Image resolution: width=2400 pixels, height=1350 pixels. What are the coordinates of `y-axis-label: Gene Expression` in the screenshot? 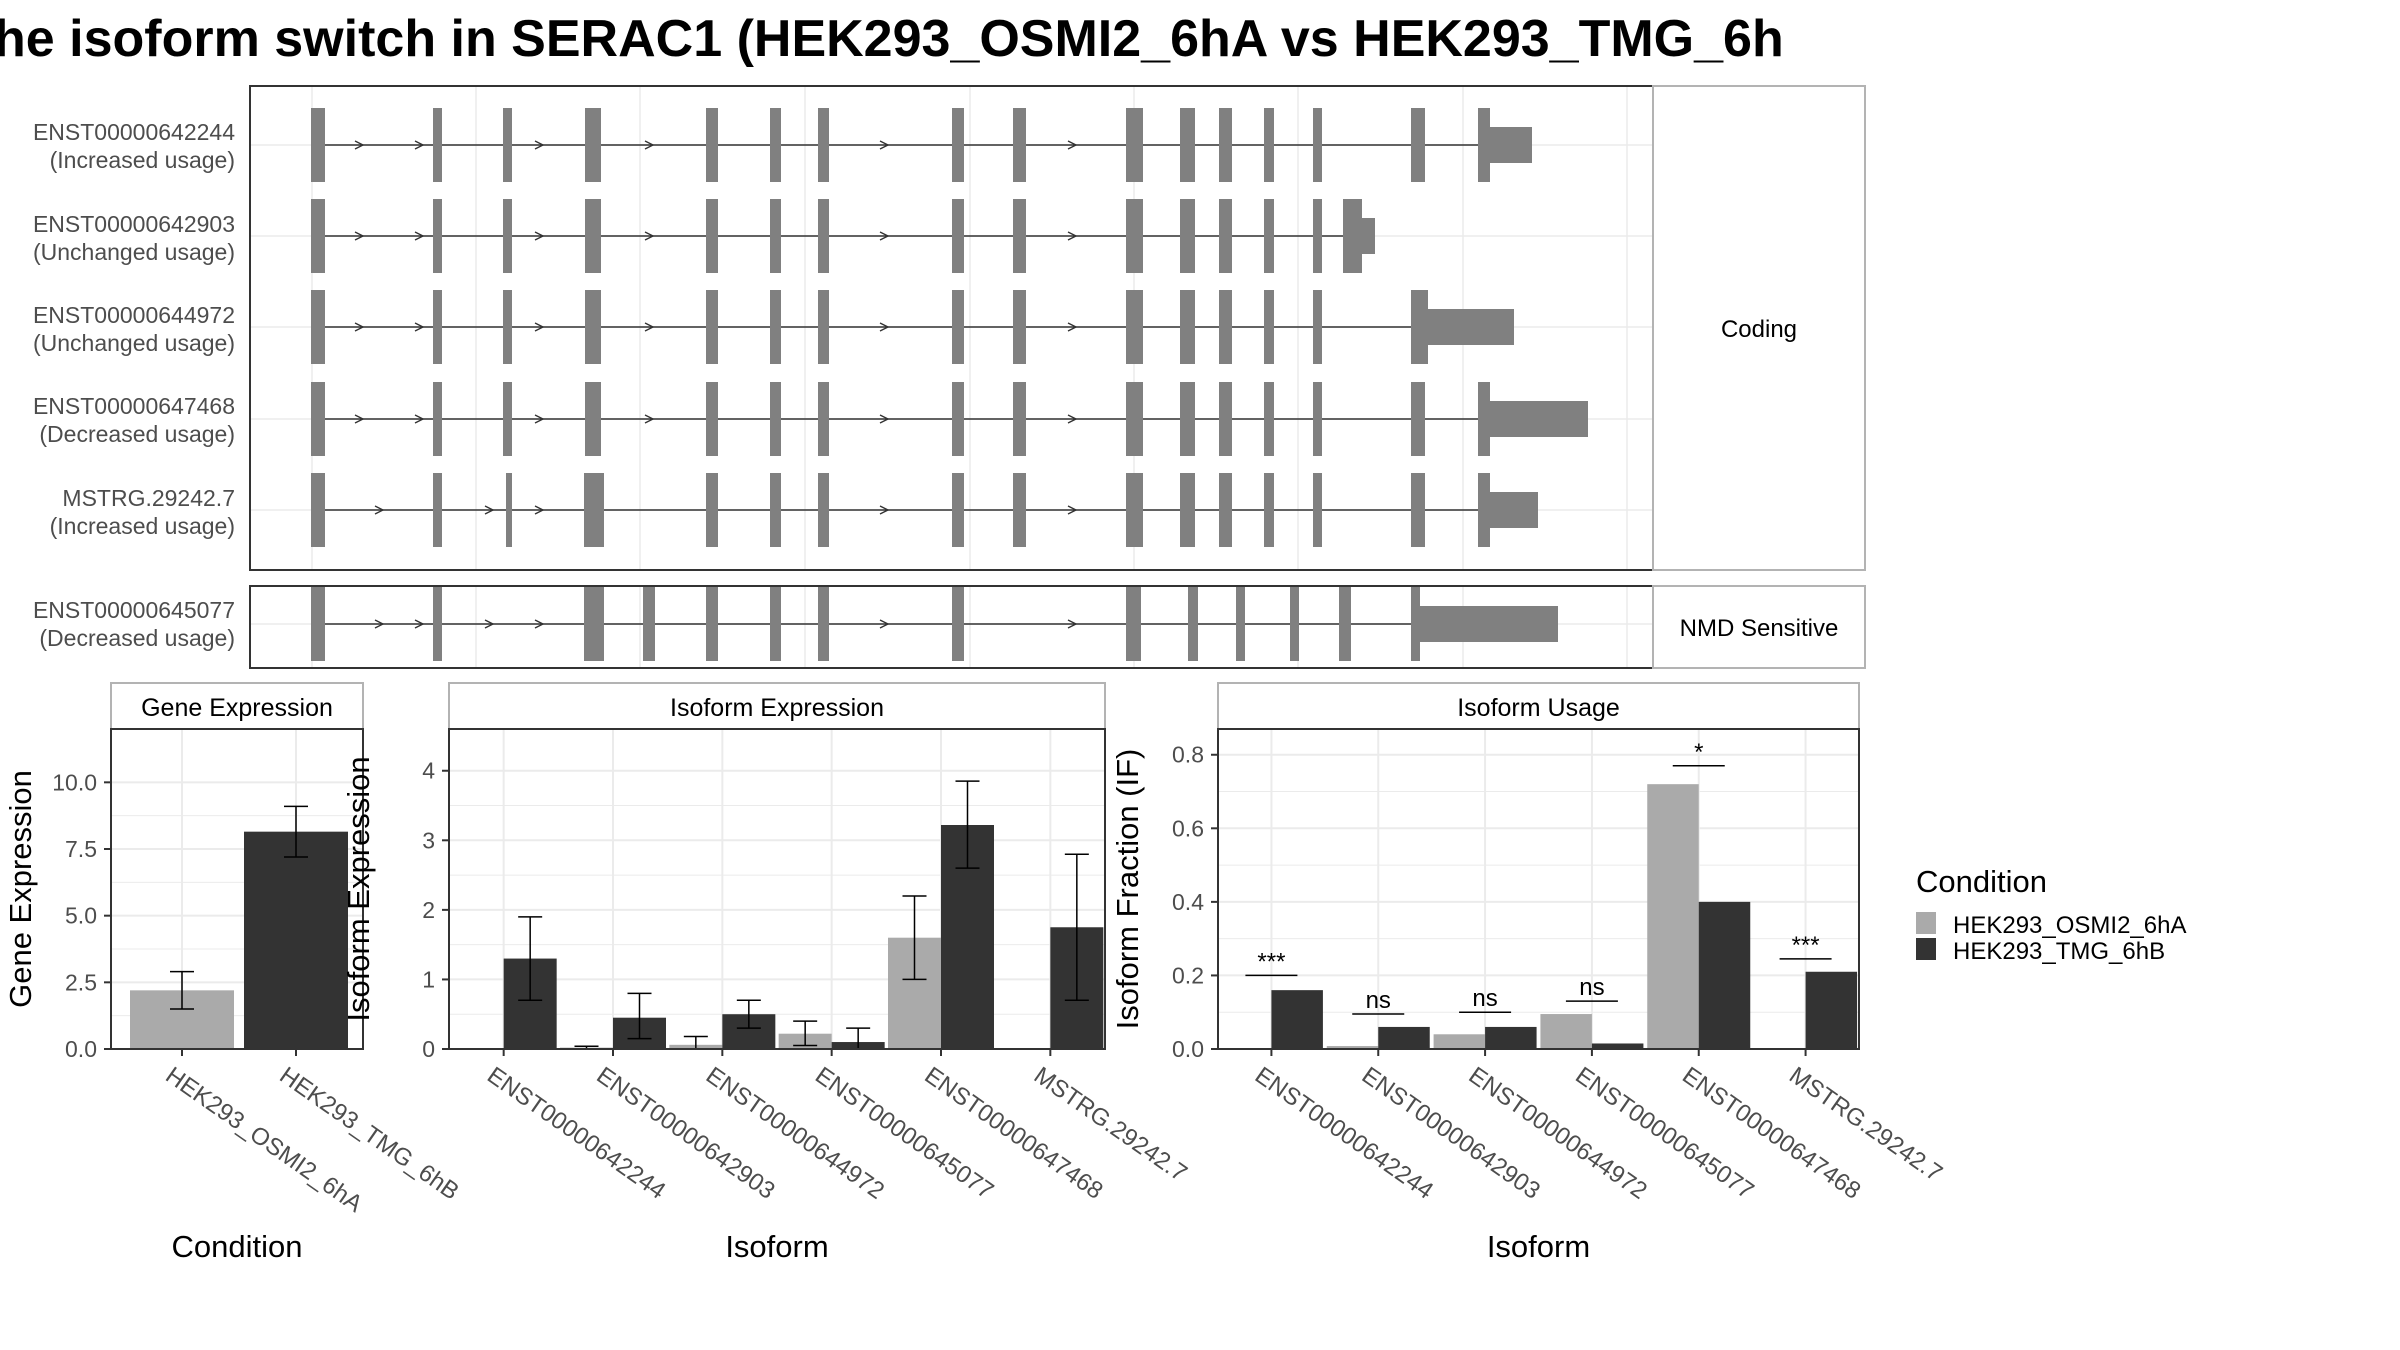 It's located at (20, 889).